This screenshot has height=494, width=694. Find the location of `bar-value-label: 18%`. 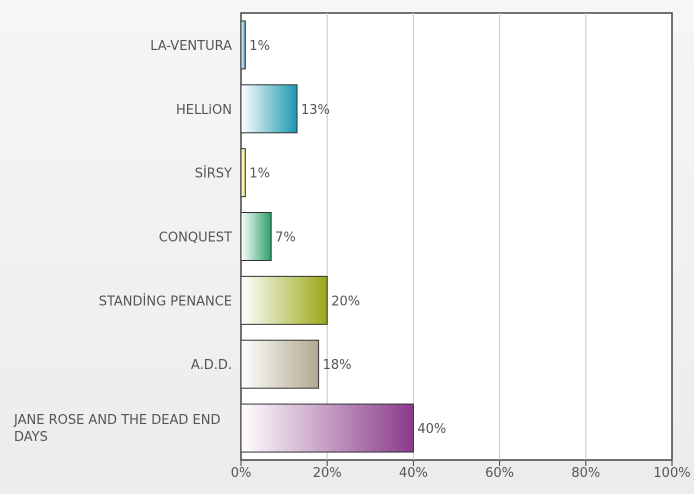

bar-value-label: 18% is located at coordinates (337, 365).